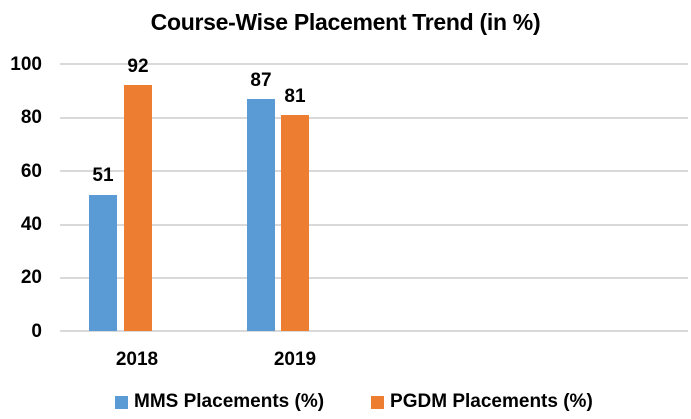 The image size is (691, 419). Describe the element at coordinates (138, 208) in the screenshot. I see `bar-pgdm-2018` at that location.